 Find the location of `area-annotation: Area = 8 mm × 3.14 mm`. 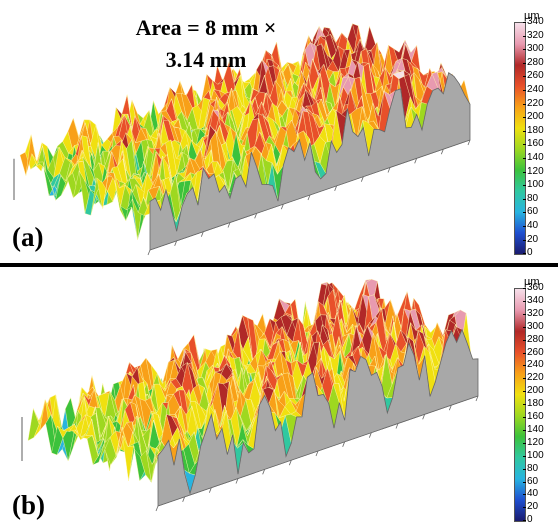

area-annotation: Area = 8 mm × 3.14 mm is located at coordinates (206, 44).